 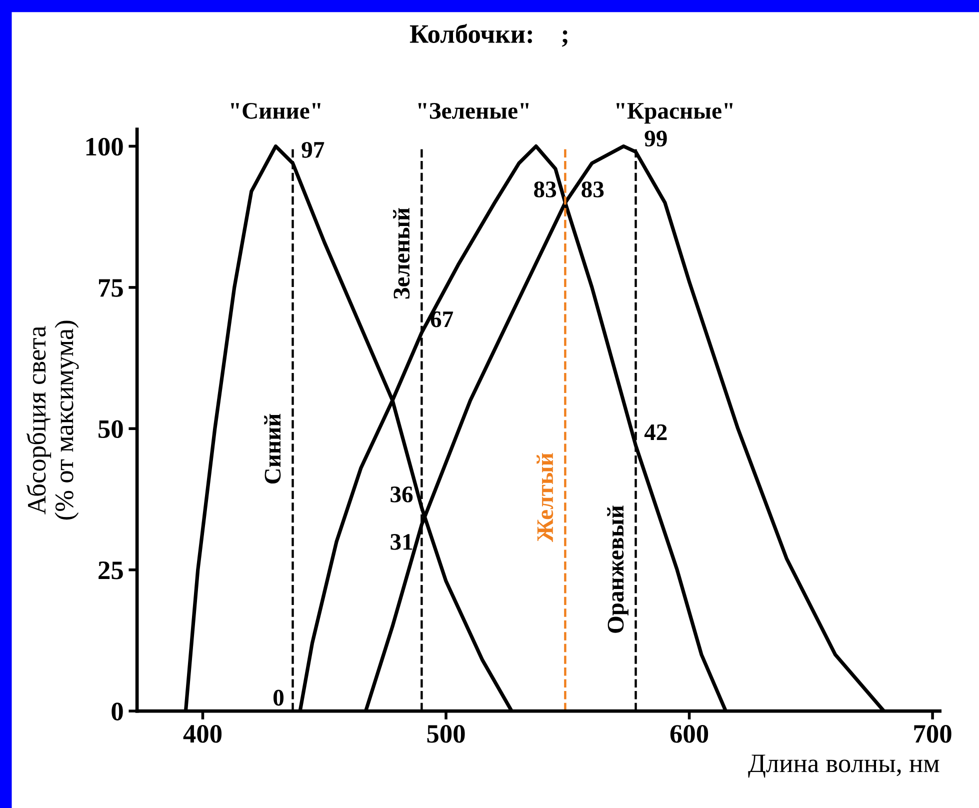 What do you see at coordinates (442, 319) in the screenshot?
I see `annotation: 67` at bounding box center [442, 319].